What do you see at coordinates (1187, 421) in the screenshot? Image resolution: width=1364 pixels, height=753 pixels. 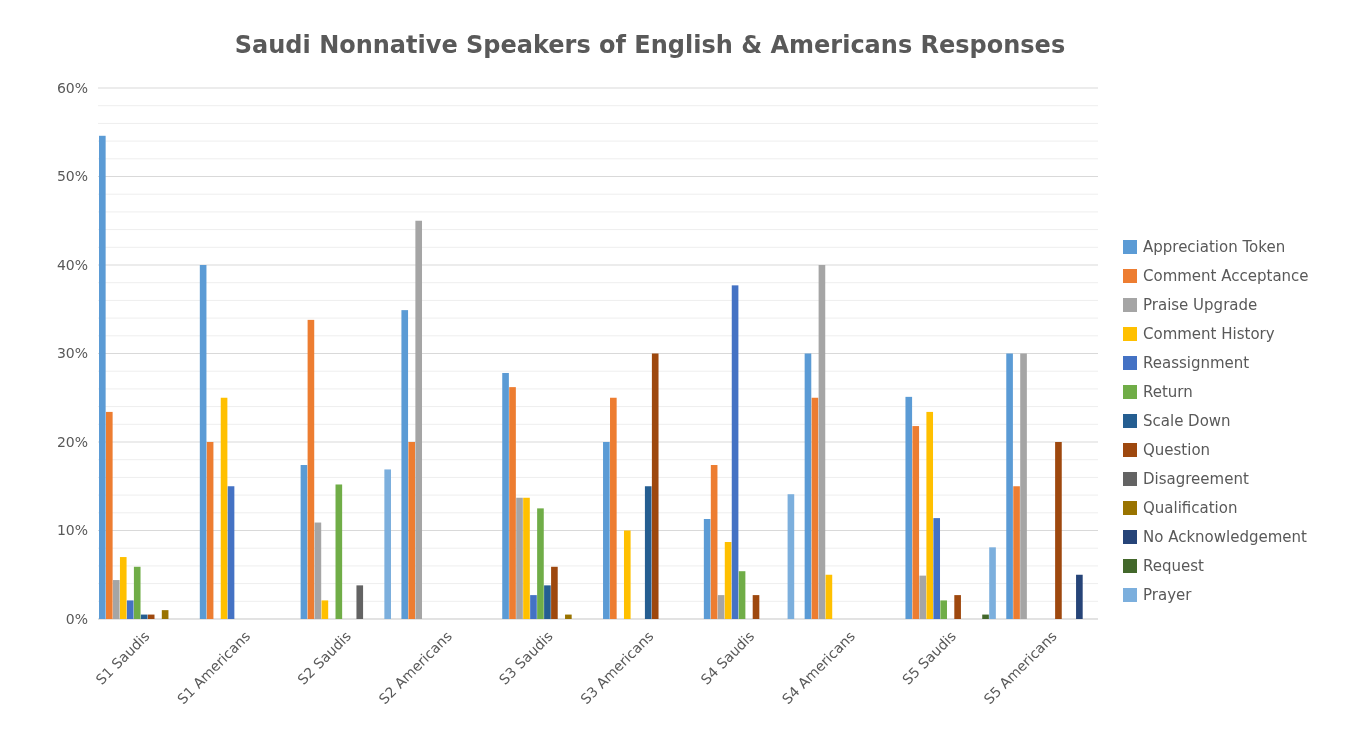 I see `legend-label: Scale Down` at bounding box center [1187, 421].